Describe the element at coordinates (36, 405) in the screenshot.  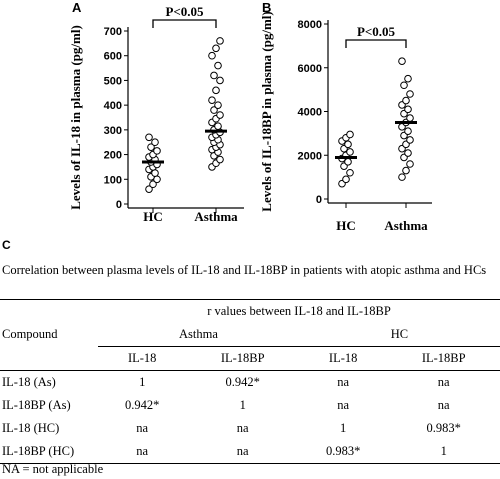
I see `row-label: IL-18BP (As)` at that location.